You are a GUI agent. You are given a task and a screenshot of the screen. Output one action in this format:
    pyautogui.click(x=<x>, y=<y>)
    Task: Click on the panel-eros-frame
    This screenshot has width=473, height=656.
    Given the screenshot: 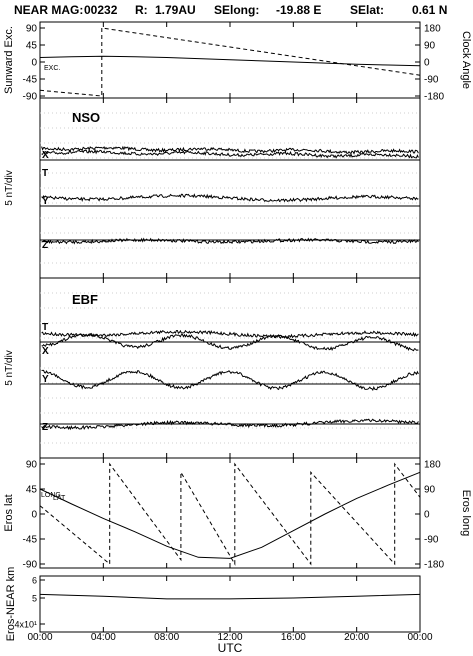 What is the action you would take?
    pyautogui.click(x=230, y=513)
    